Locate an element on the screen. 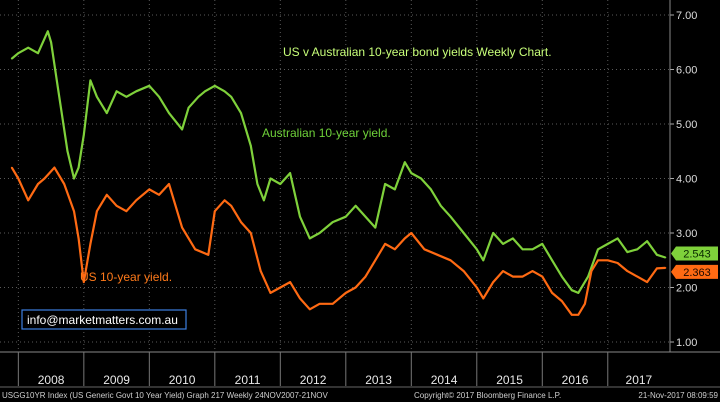 This screenshot has width=720, height=402. x-tick-label: 2009 is located at coordinates (116, 380).